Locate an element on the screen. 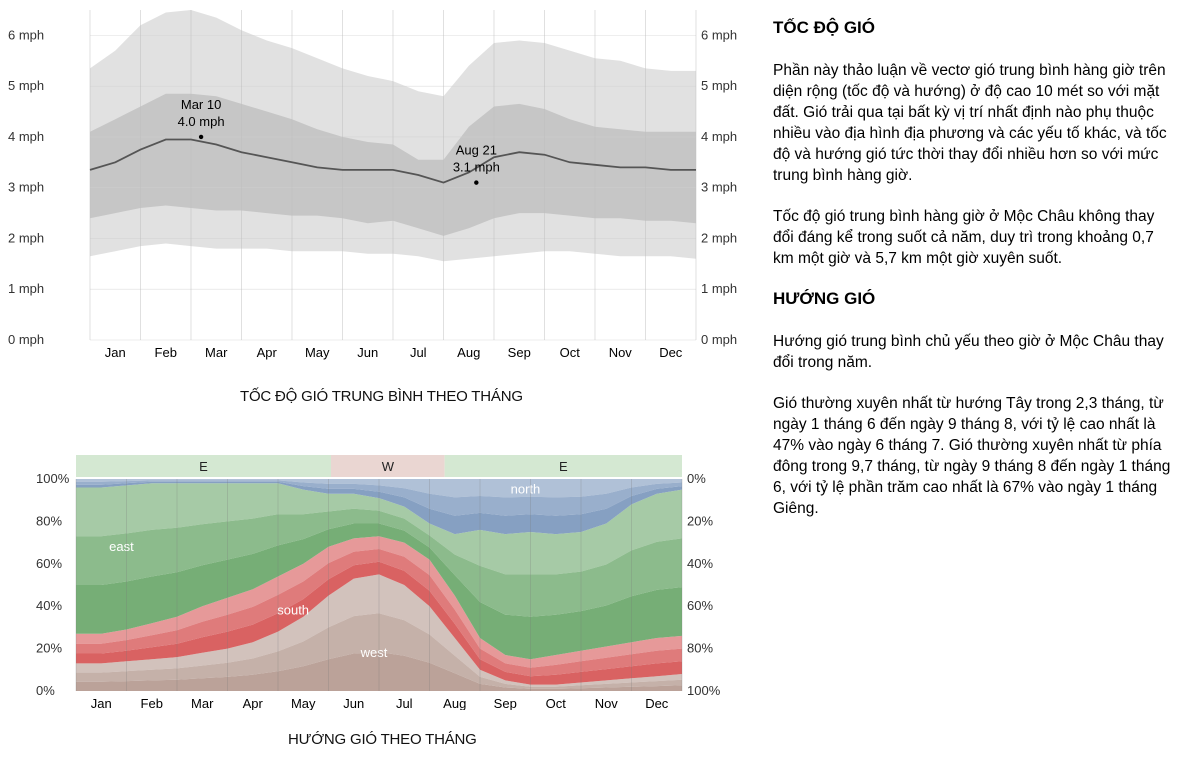  wind-direction-chart-title: HƯỚNG GIÓ THEO THÁNG is located at coordinates (382, 739).